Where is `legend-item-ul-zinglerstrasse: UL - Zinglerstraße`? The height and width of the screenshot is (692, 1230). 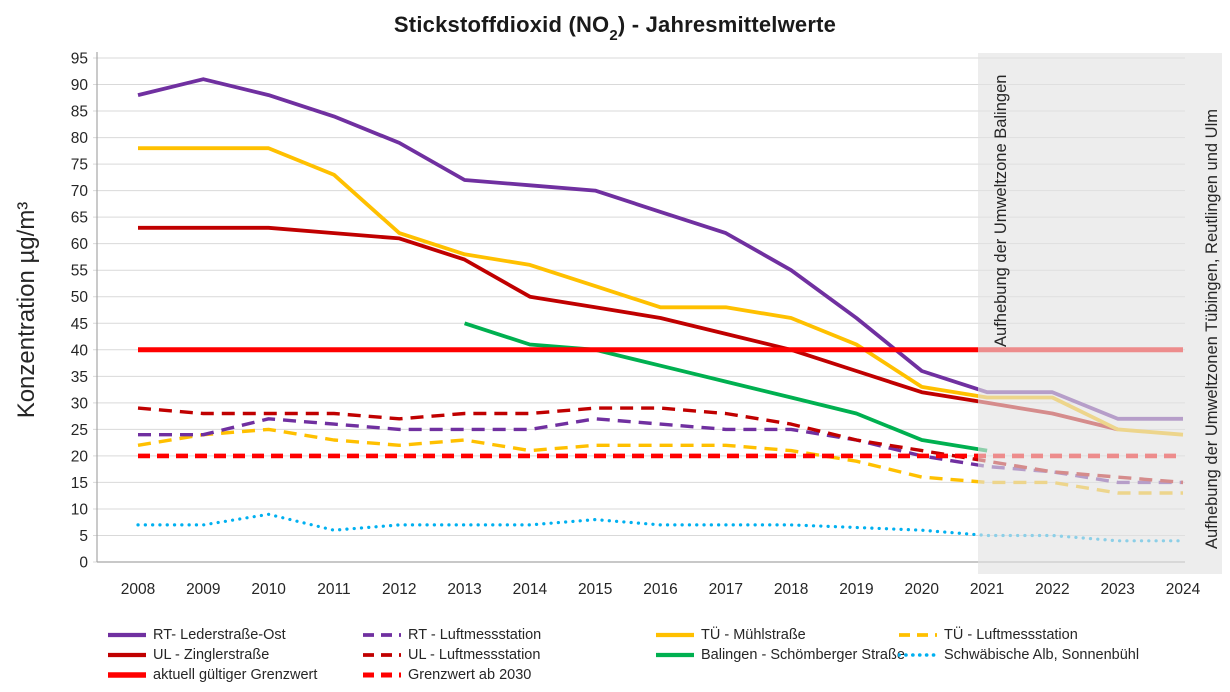
legend-item-ul-zinglerstrasse: UL - Zinglerstraße is located at coordinates (188, 655).